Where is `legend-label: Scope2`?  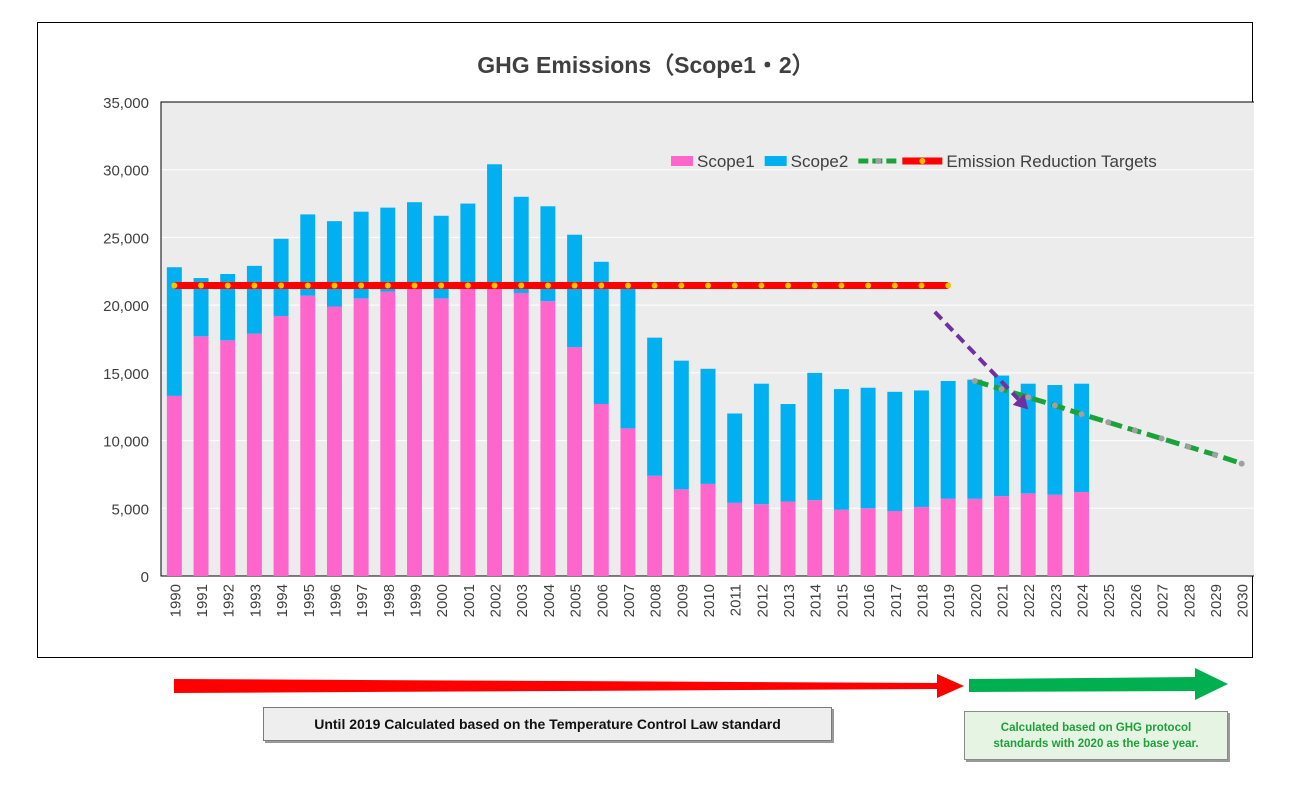
legend-label: Scope2 is located at coordinates (820, 161).